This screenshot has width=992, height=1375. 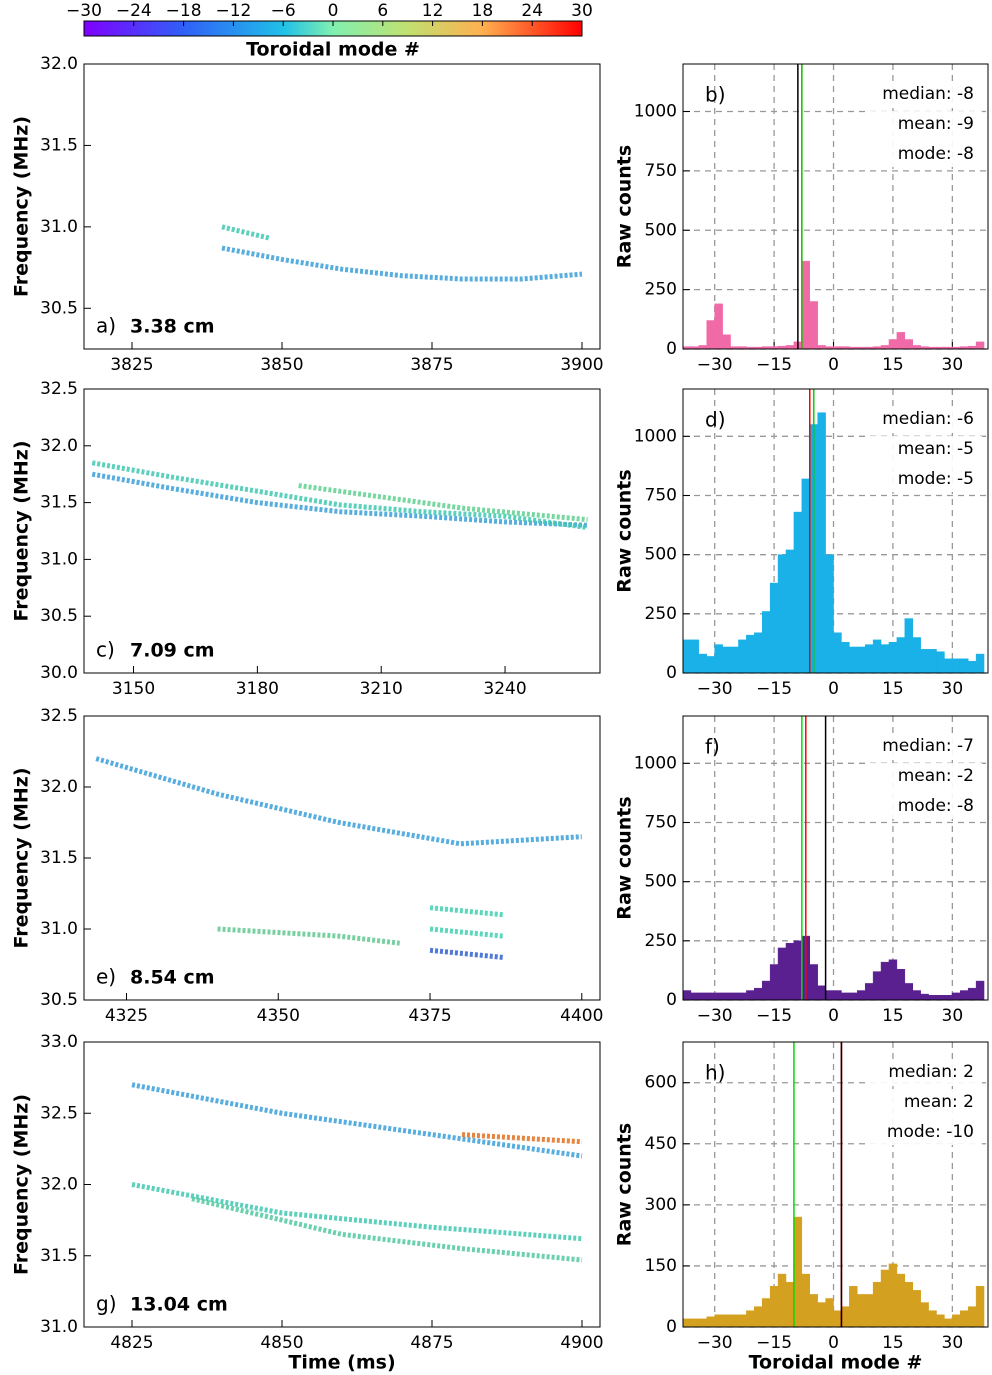 I want to click on y-tick-label: 33.0, so click(x=59, y=1042).